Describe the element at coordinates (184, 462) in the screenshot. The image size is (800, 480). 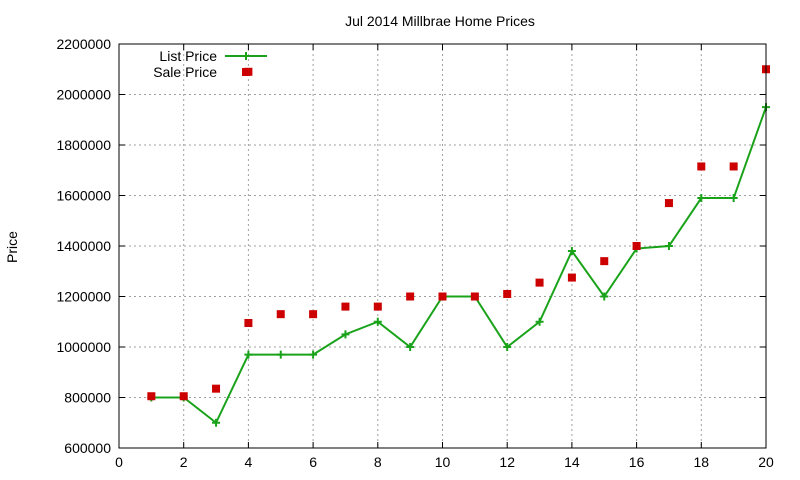
I see `x-tick-label: 2` at that location.